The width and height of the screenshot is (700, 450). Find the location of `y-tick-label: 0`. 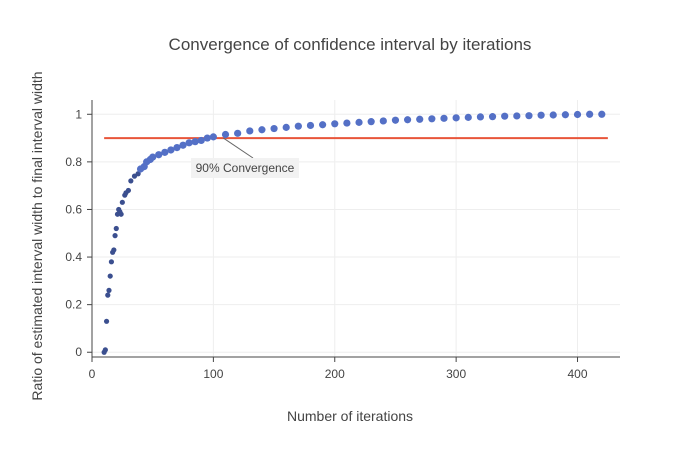

y-tick-label: 0 is located at coordinates (78, 352).